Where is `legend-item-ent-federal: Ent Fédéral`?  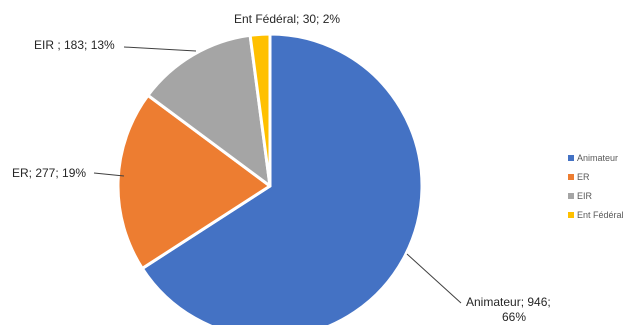 legend-item-ent-federal: Ent Fédéral is located at coordinates (596, 214).